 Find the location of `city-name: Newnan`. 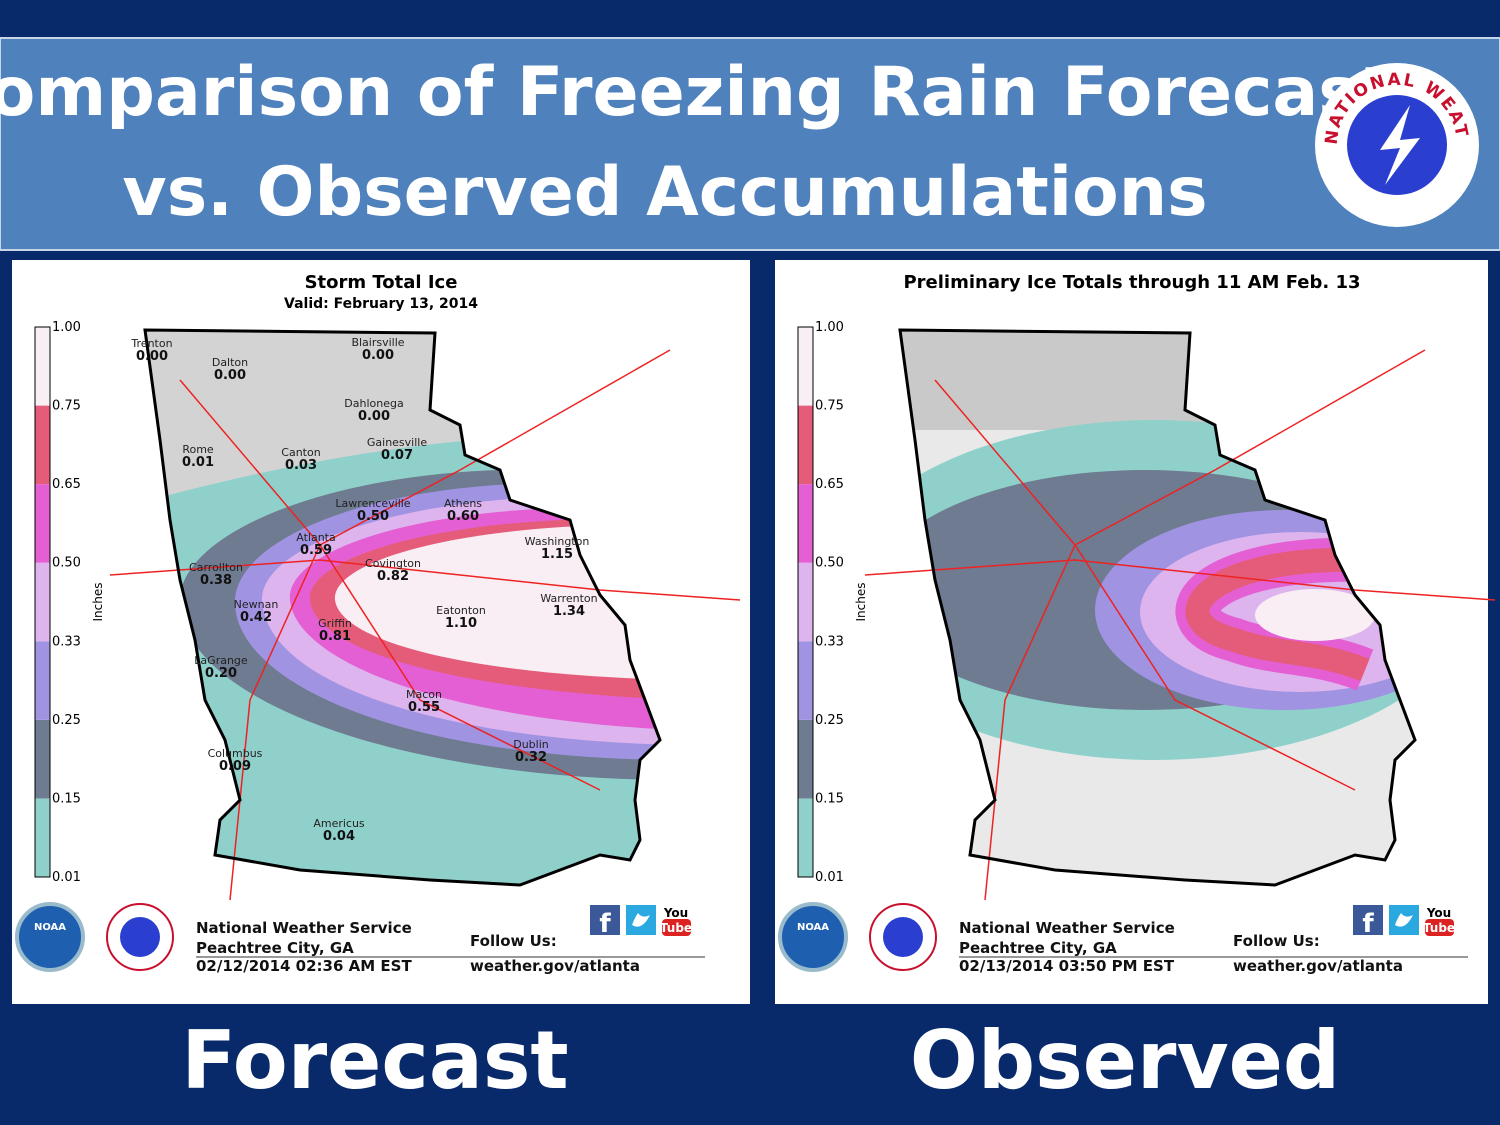

city-name: Newnan is located at coordinates (256, 604).